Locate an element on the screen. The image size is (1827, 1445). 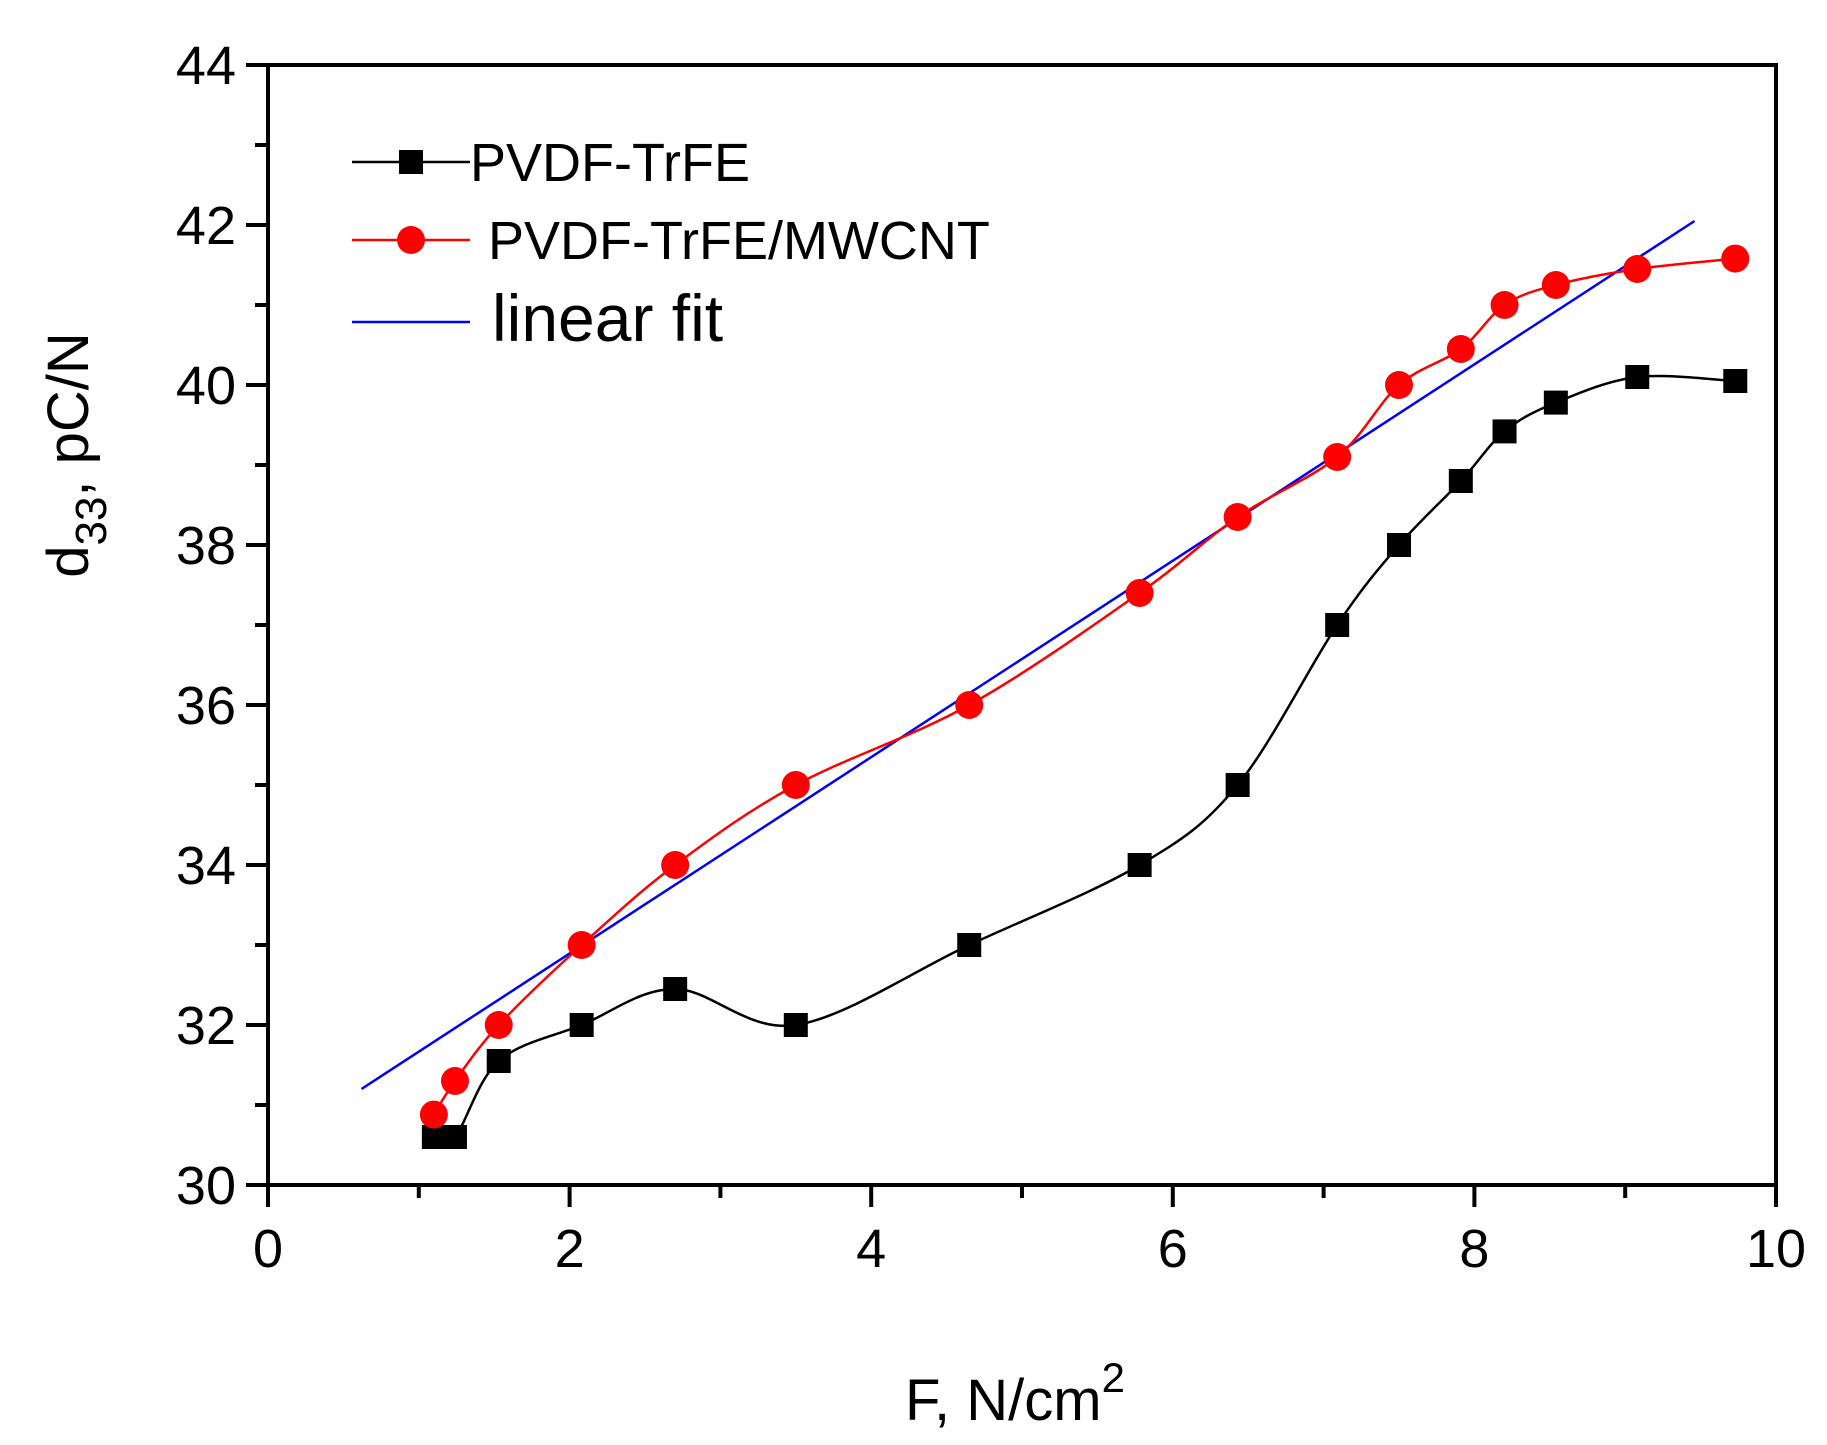
y-tick-label: 42 is located at coordinates (206, 226).